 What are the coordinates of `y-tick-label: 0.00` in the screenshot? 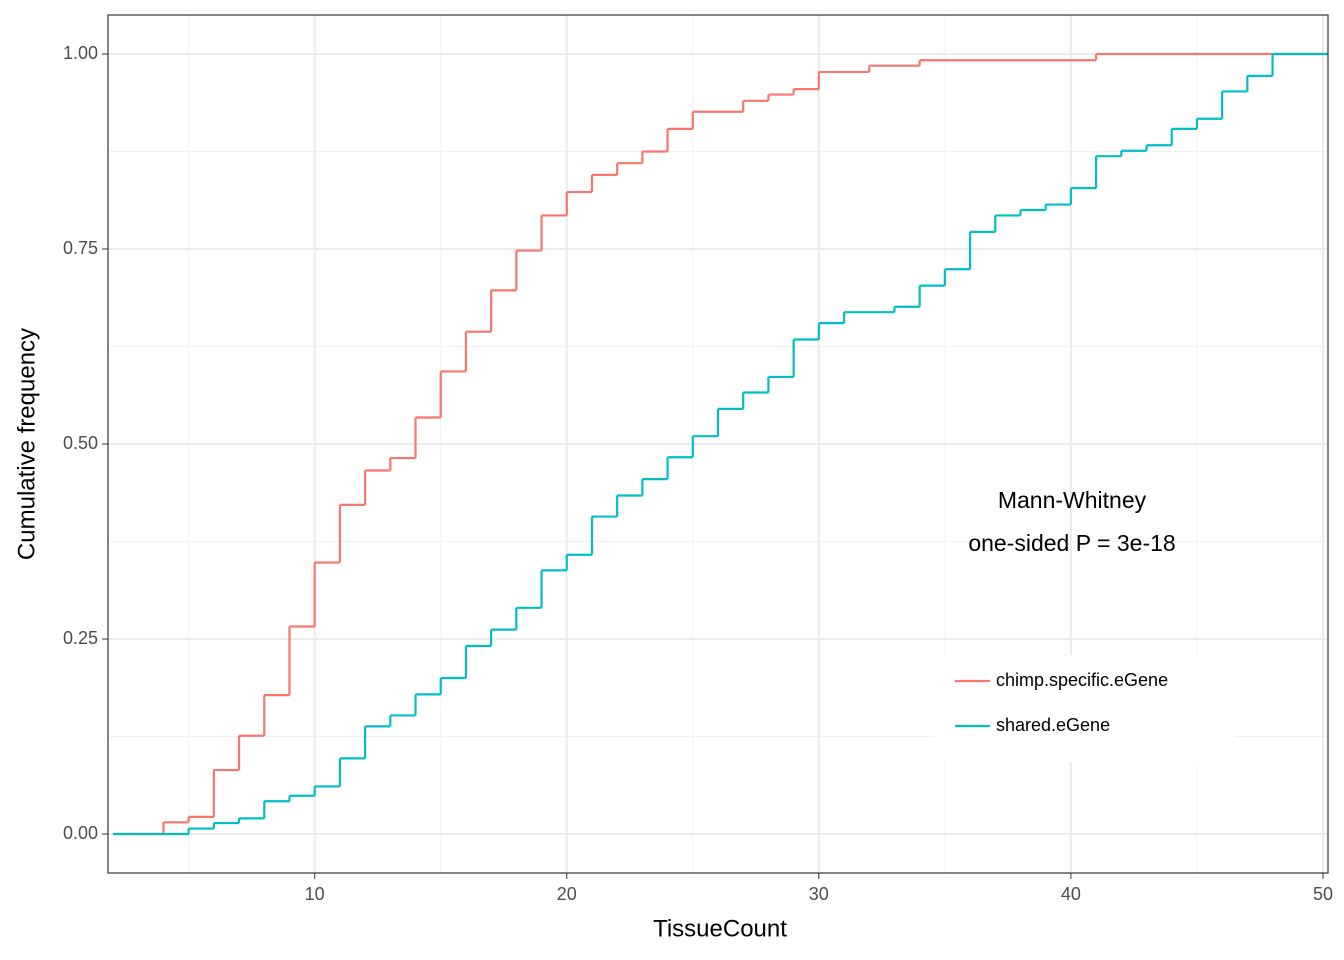 It's located at (80, 833).